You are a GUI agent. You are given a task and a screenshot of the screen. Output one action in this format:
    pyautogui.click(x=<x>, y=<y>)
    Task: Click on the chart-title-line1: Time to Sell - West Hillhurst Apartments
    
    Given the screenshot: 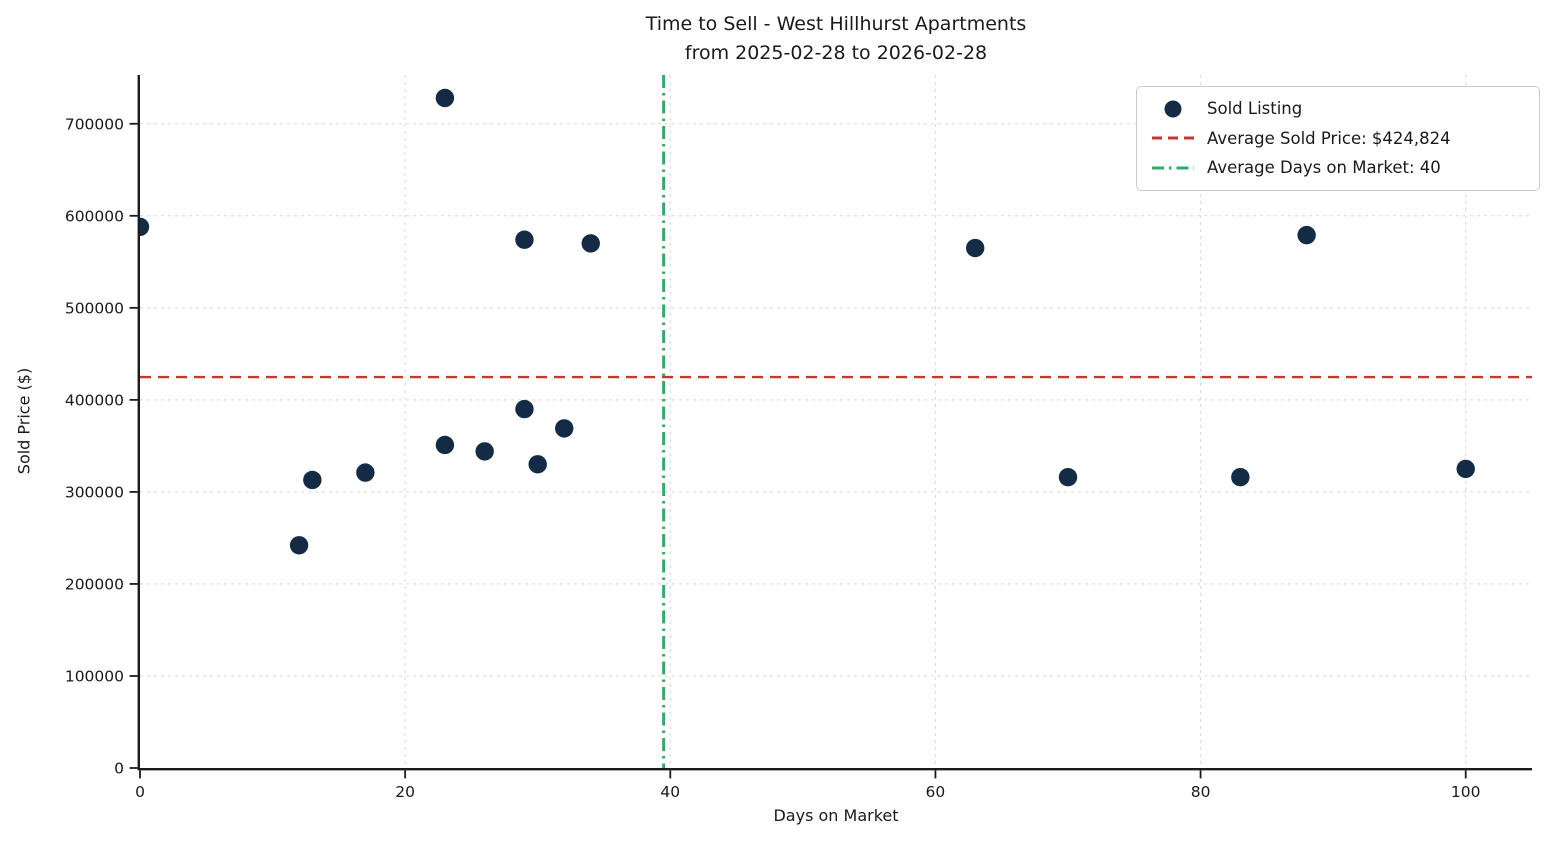 What is the action you would take?
    pyautogui.click(x=836, y=24)
    